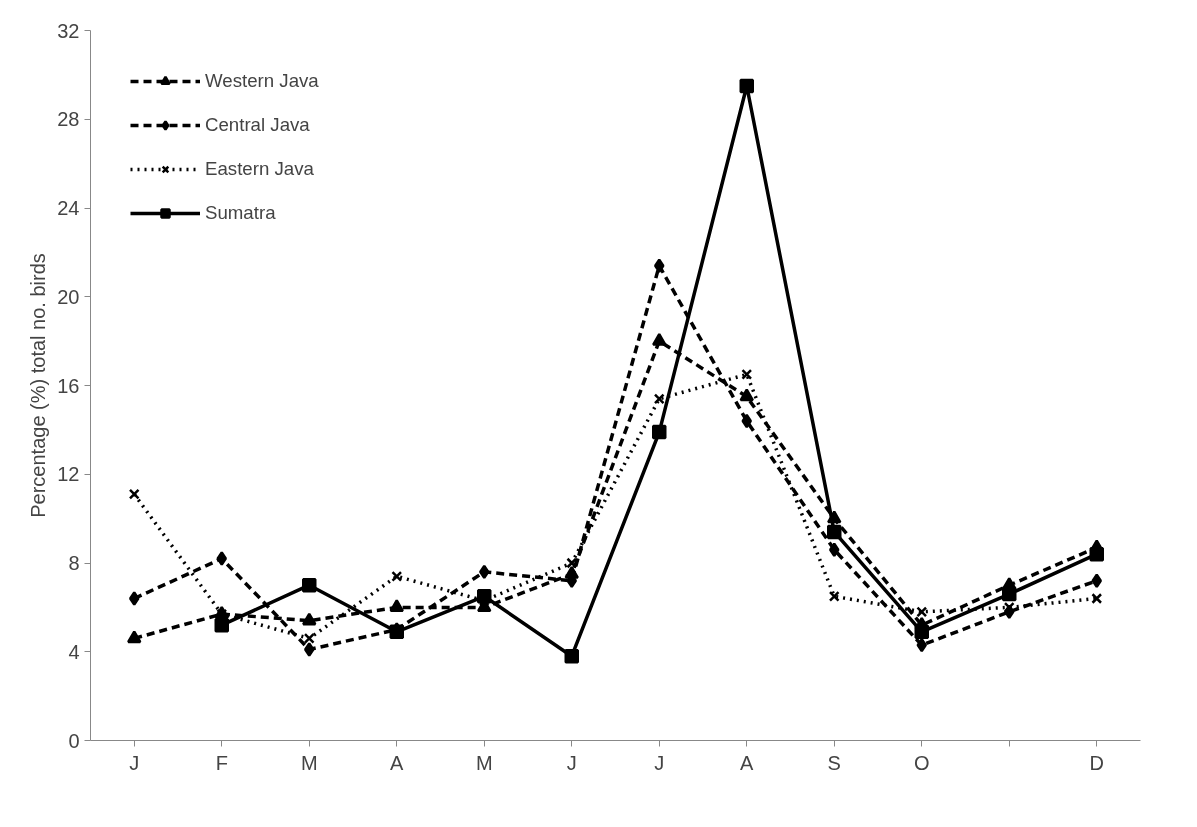  Describe the element at coordinates (68, 474) in the screenshot. I see `y-tick-label: 12` at that location.